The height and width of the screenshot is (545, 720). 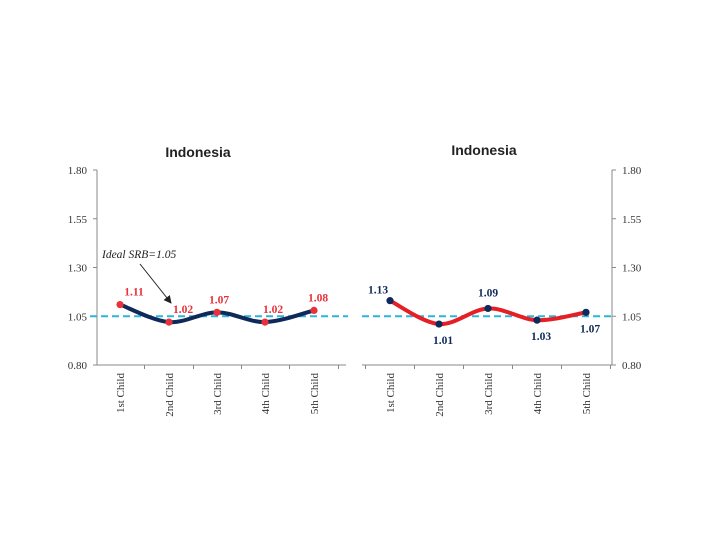 What do you see at coordinates (541, 337) in the screenshot?
I see `data-label: 1.03` at bounding box center [541, 337].